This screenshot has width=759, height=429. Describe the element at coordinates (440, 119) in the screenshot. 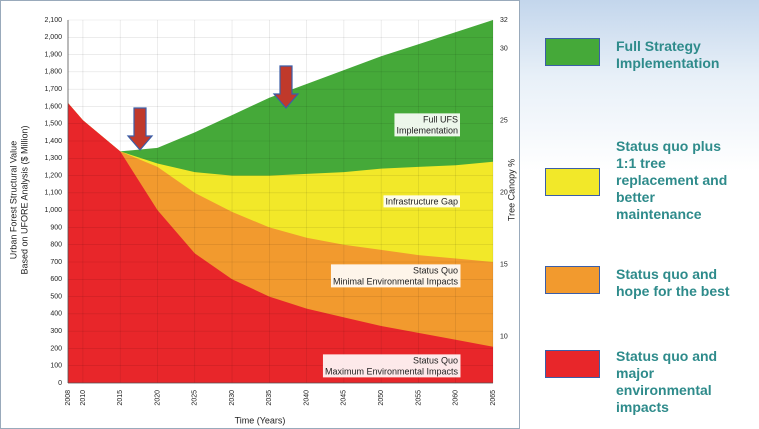

I see `annotation-text: Full UFS` at that location.